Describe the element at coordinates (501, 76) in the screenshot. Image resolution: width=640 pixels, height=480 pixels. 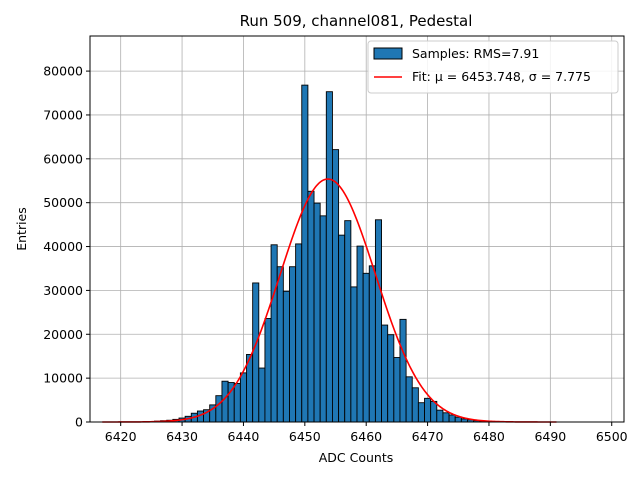
I see `legend-fit-label: Fit: μ = 6453.748, σ = 7.775` at that location.